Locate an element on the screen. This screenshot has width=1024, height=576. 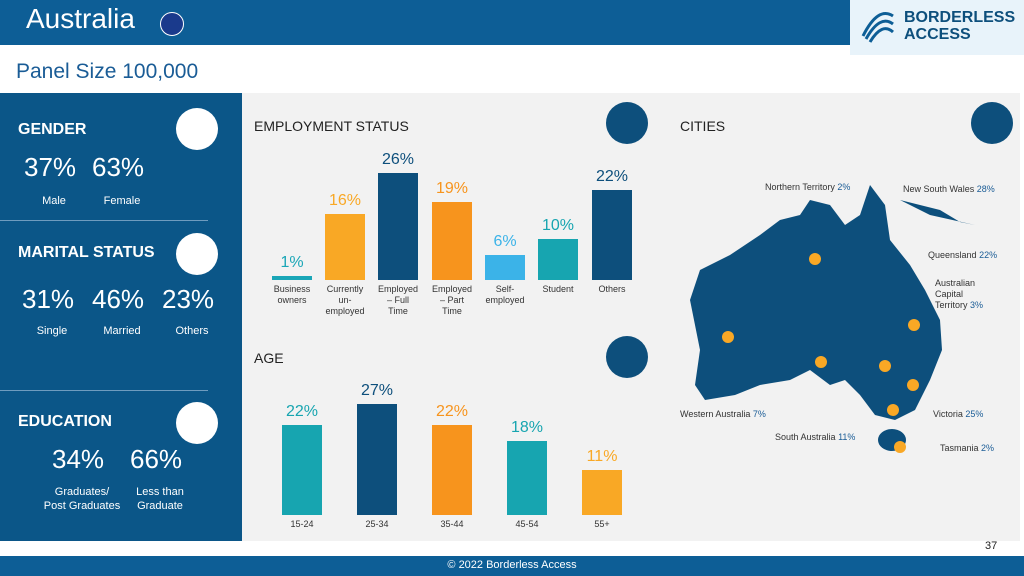
city-label: Victoria 25% is located at coordinates (958, 414).